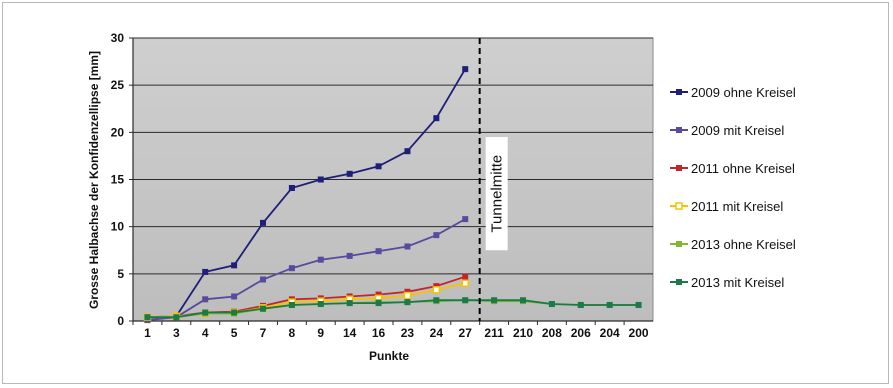 The image size is (893, 388). Describe the element at coordinates (320, 333) in the screenshot. I see `x-tick-label-9: 9` at that location.